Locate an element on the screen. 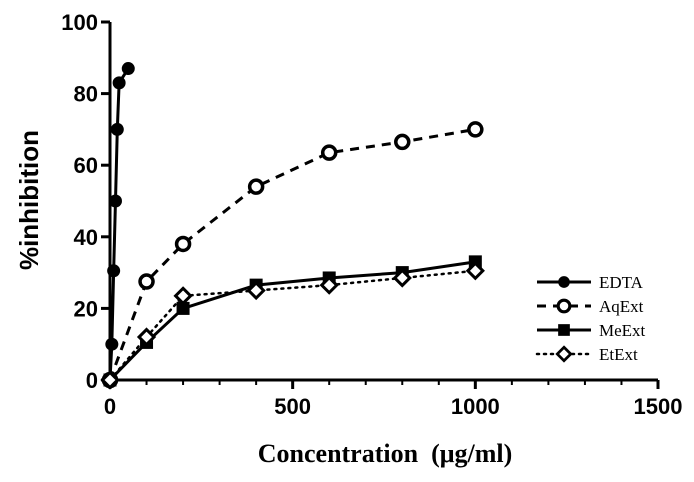 The height and width of the screenshot is (482, 694). legend: EDTA AqExt MeExt EtExt is located at coordinates (590, 318).